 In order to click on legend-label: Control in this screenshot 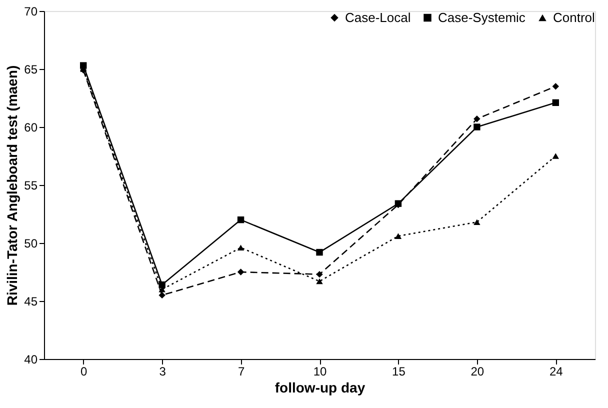, I will do `click(574, 17)`.